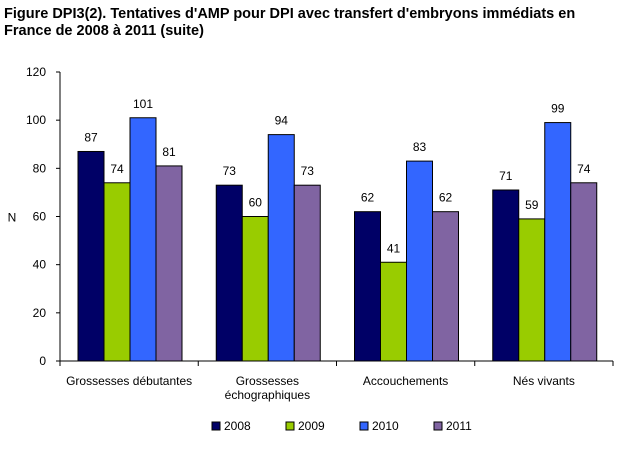 The height and width of the screenshot is (450, 623). What do you see at coordinates (42, 361) in the screenshot?
I see `y-tick-label: 0` at bounding box center [42, 361].